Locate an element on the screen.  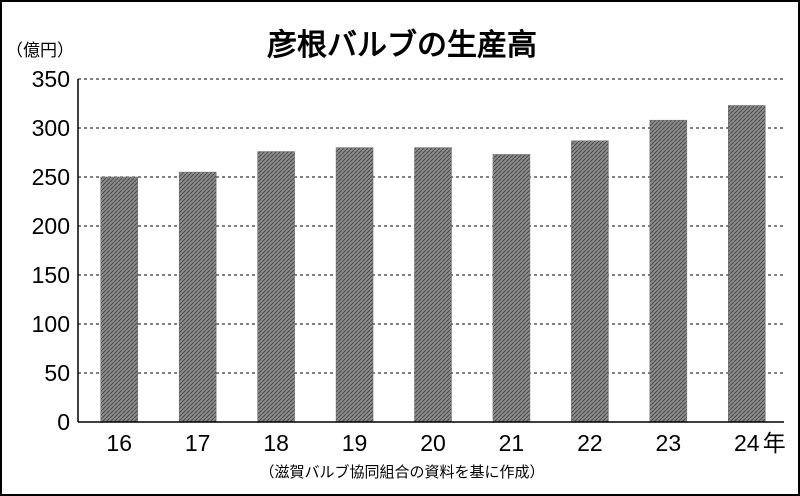
y-tick-label: 250 is located at coordinates (51, 177).